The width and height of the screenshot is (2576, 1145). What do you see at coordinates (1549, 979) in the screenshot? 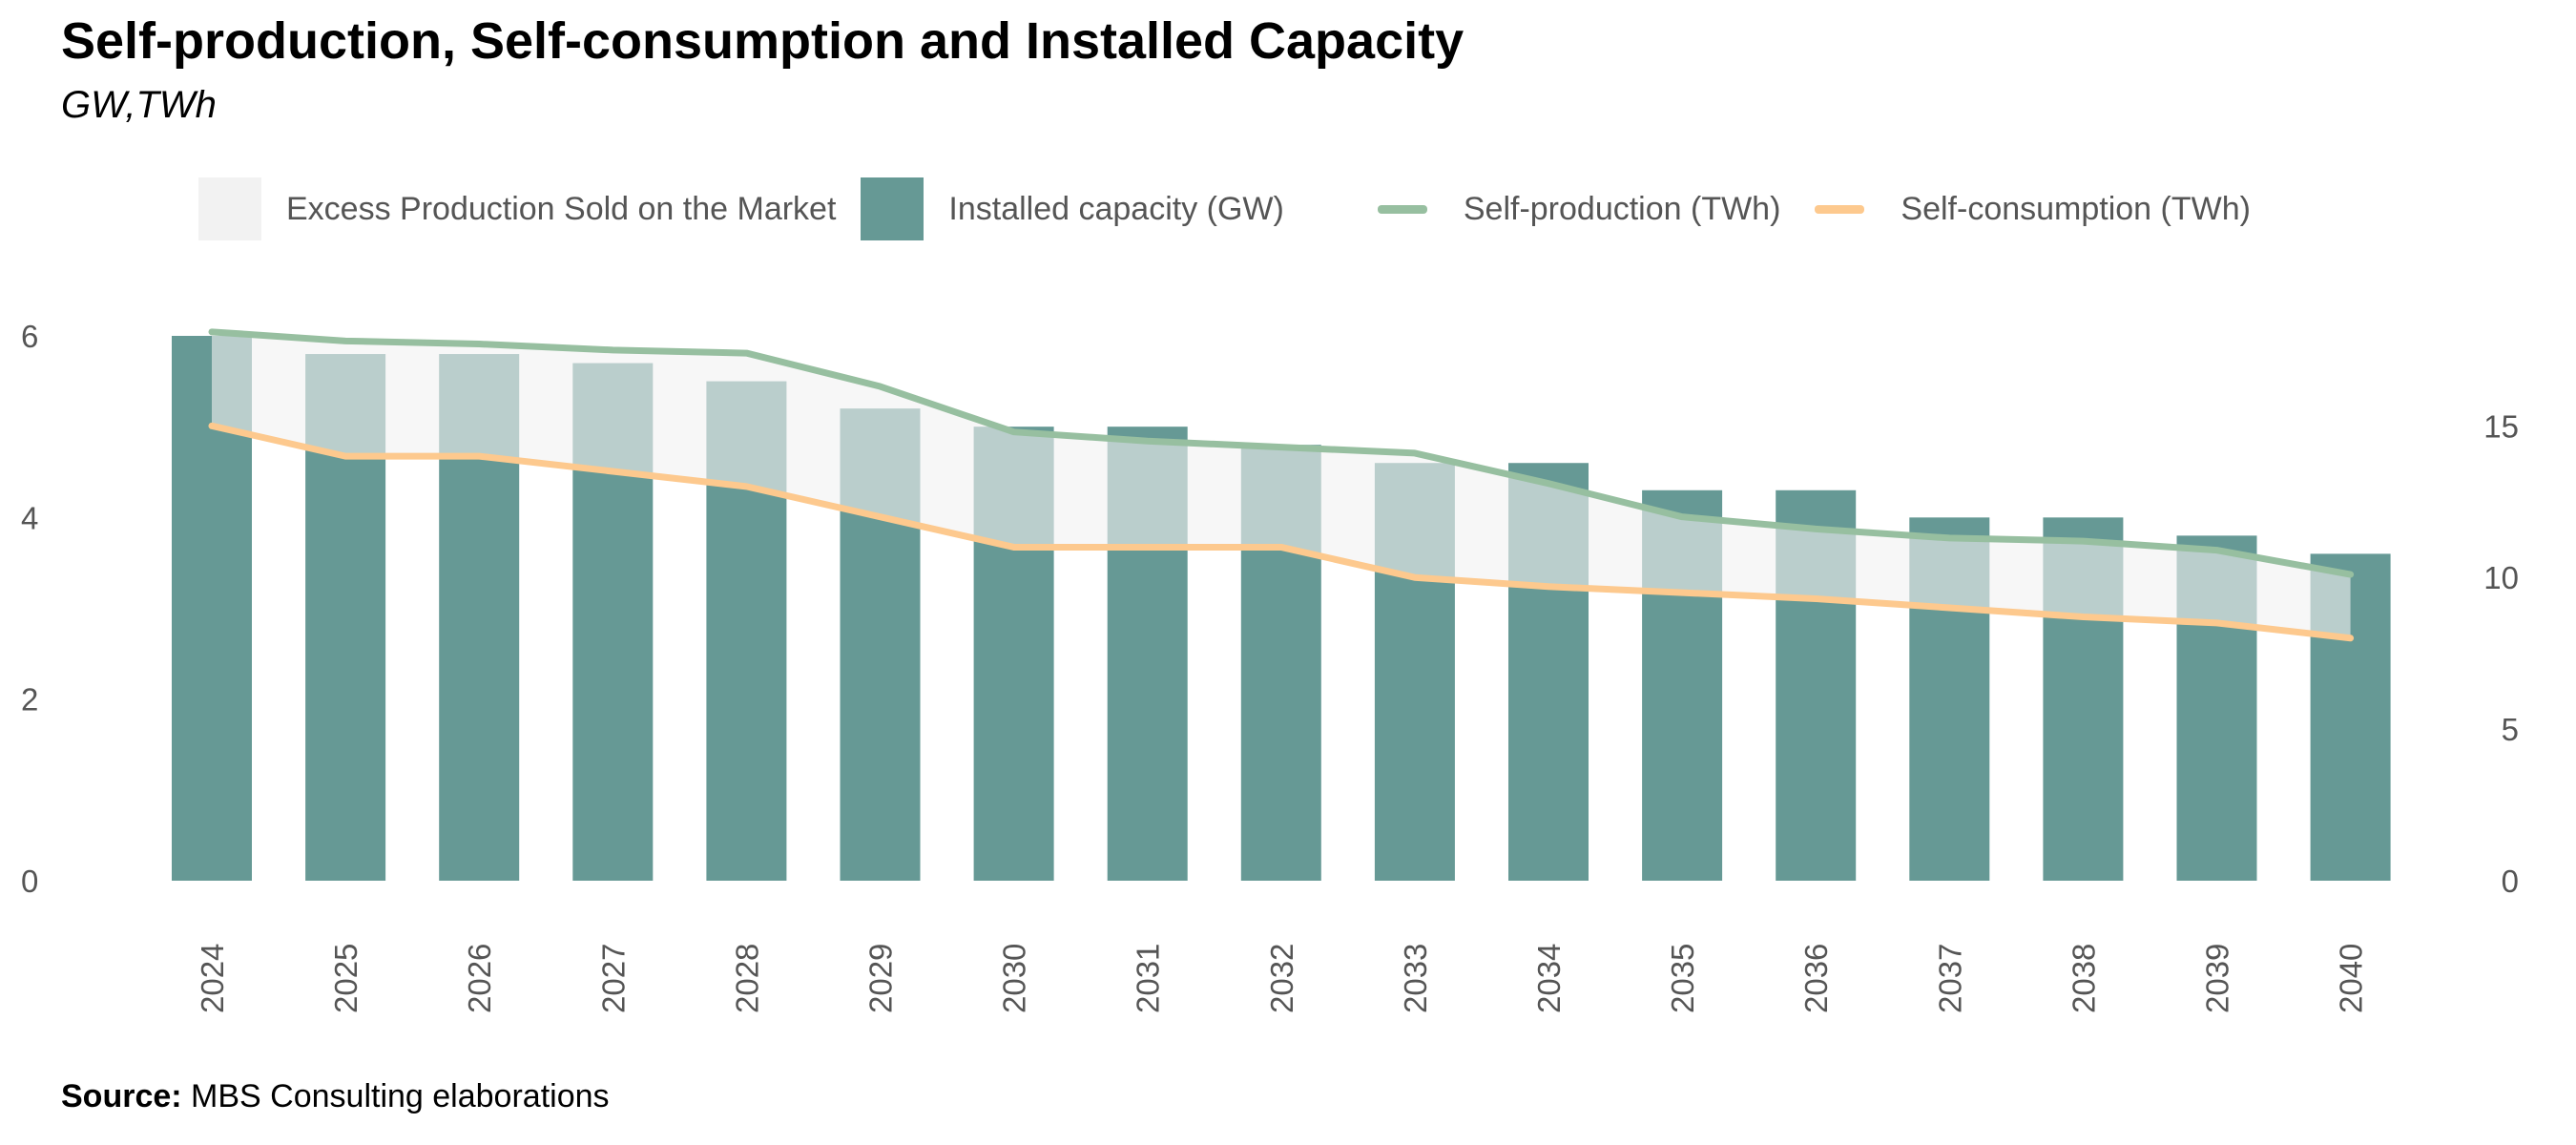
I see `x-axis-label-2034: 2034` at bounding box center [1549, 979].